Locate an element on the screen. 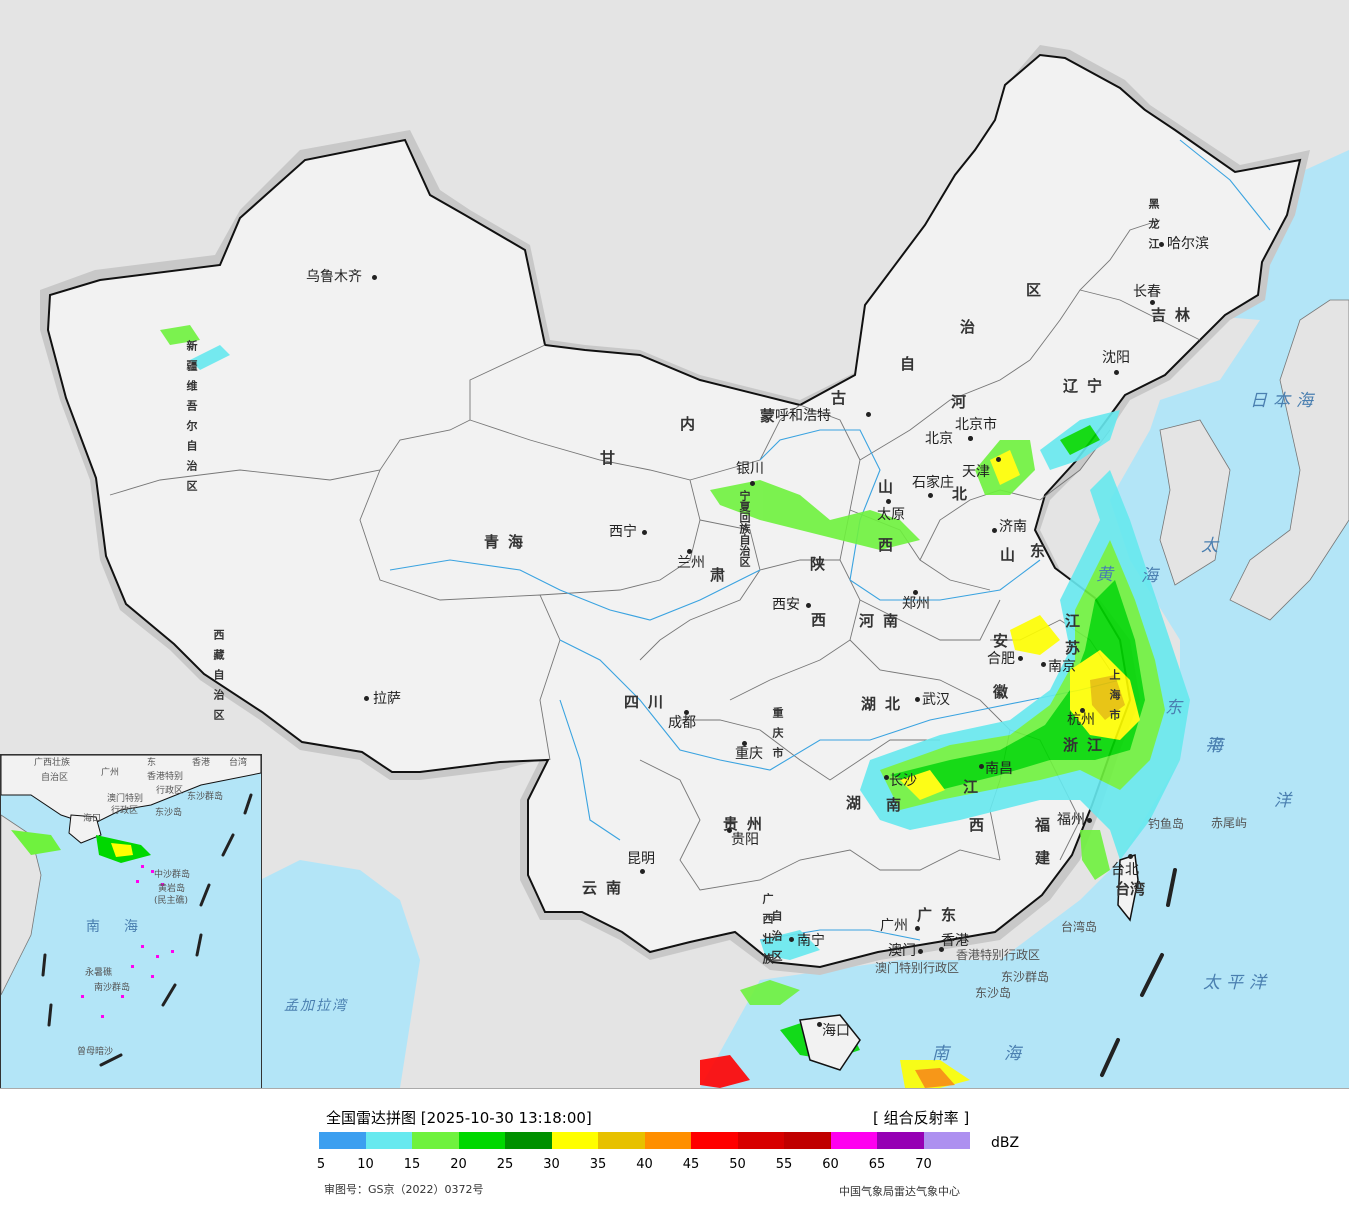 Image resolution: width=1349 pixels, height=1209 pixels. inset-canvas is located at coordinates (131, 911).